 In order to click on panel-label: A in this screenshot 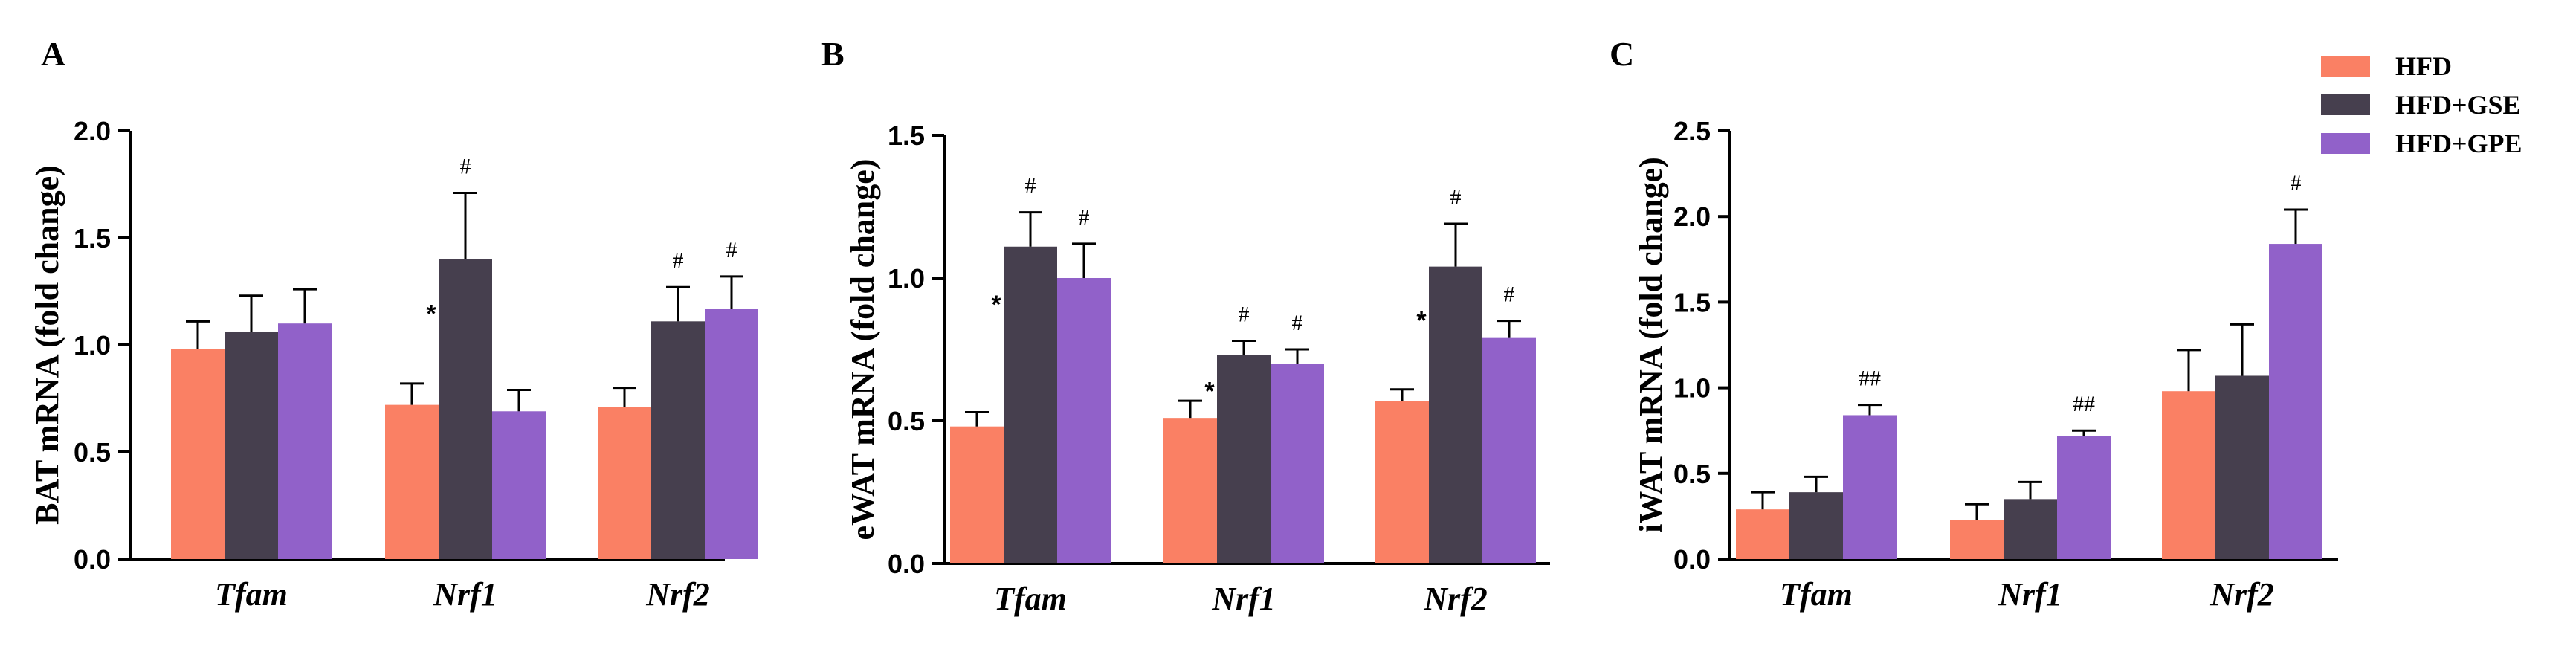, I will do `click(53, 54)`.